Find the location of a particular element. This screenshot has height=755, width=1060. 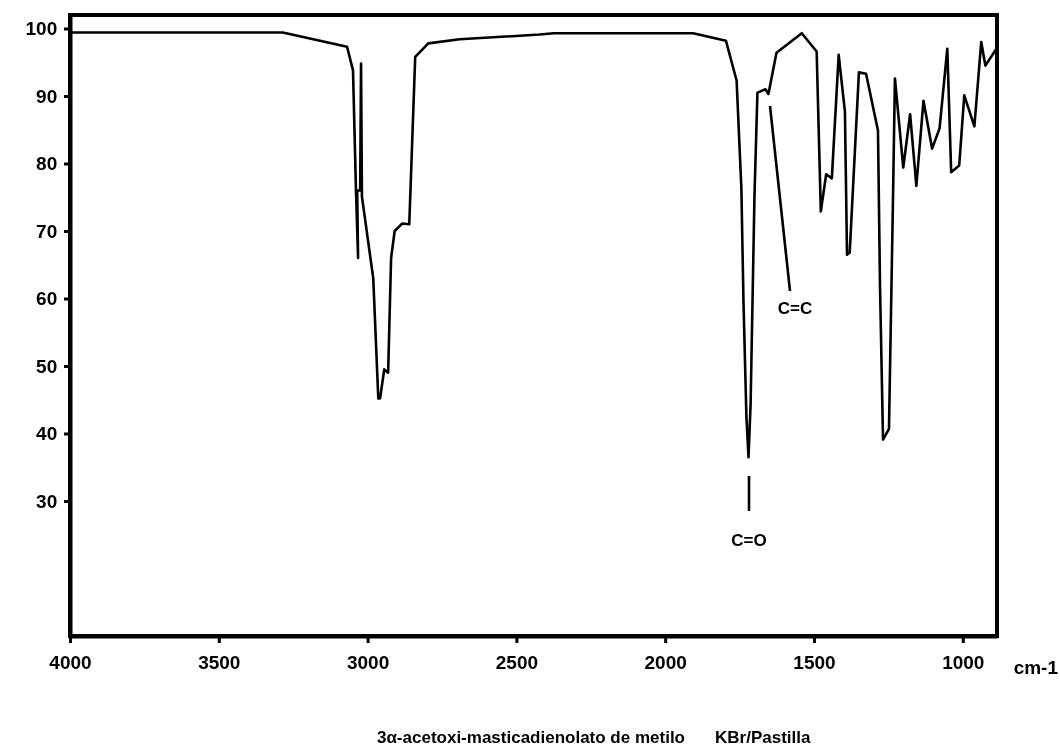

x-tick-label: 2500 is located at coordinates (517, 662).